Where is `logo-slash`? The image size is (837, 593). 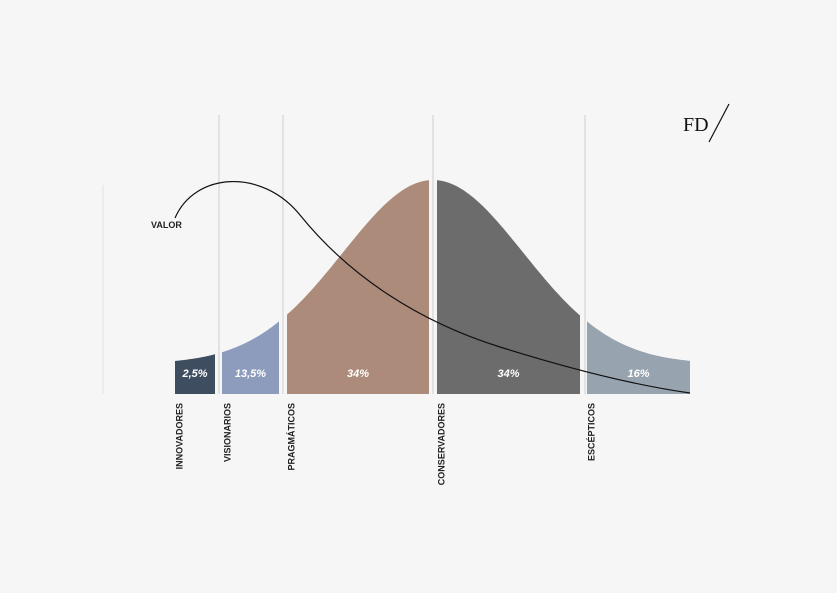 logo-slash is located at coordinates (719, 123).